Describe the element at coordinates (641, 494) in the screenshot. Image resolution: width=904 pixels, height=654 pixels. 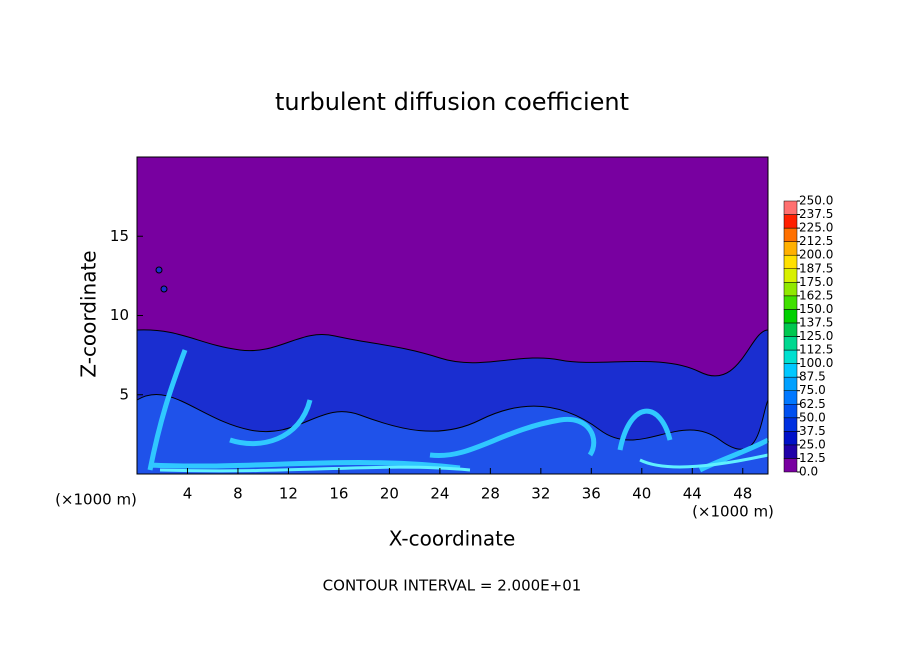
I see `x-tick-label: 40` at that location.